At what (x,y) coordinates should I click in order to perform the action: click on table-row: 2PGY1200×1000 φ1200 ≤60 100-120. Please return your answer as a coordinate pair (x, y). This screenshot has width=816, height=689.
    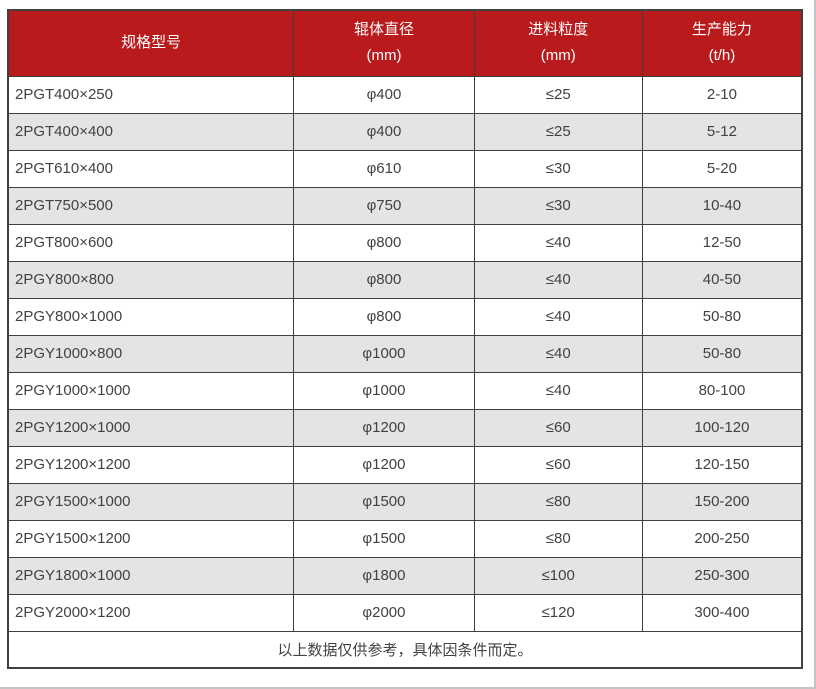
    Looking at the image, I should click on (405, 427).